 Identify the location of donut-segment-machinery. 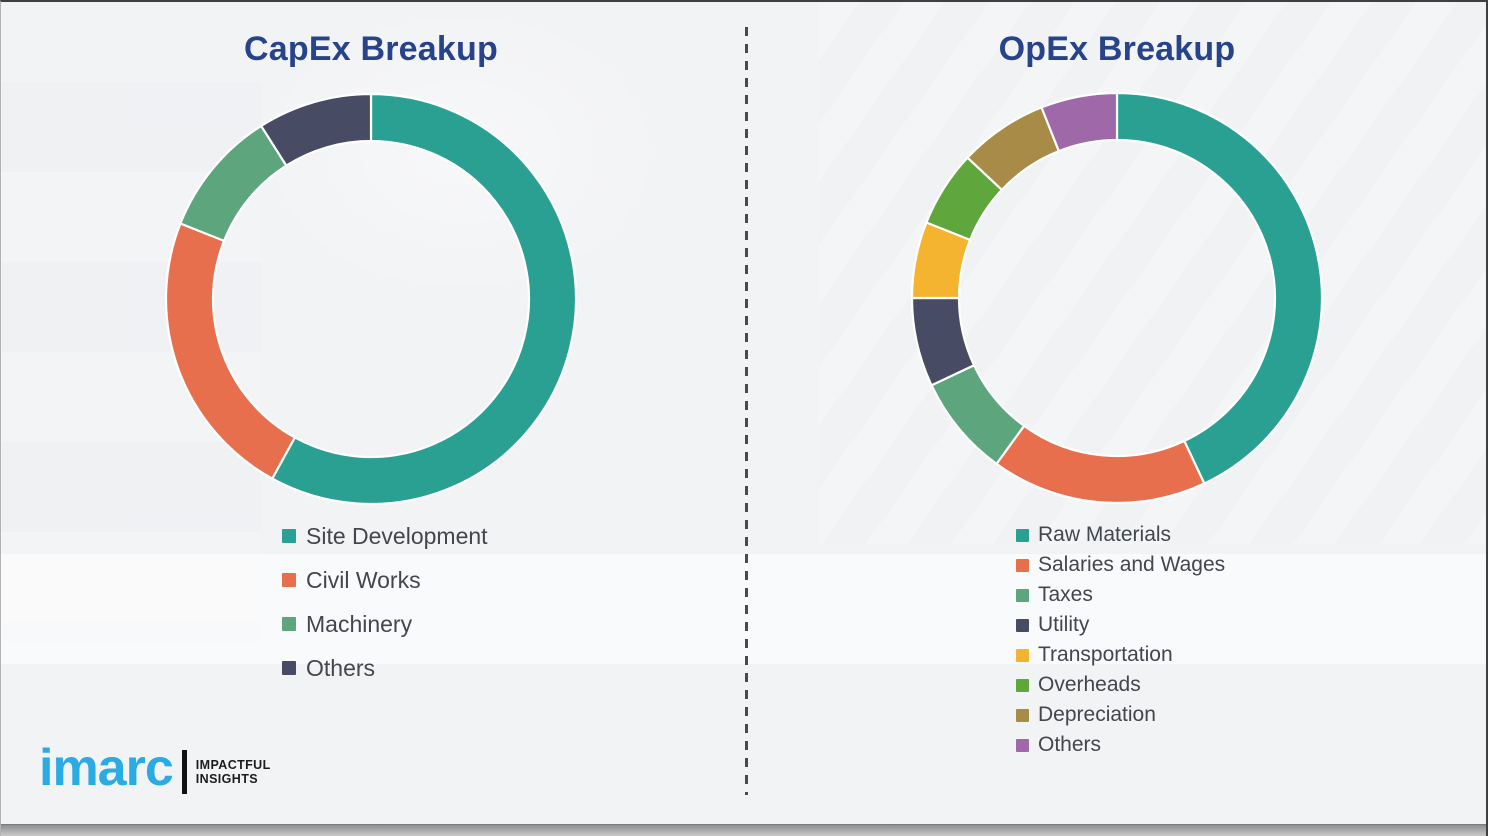
(233, 183).